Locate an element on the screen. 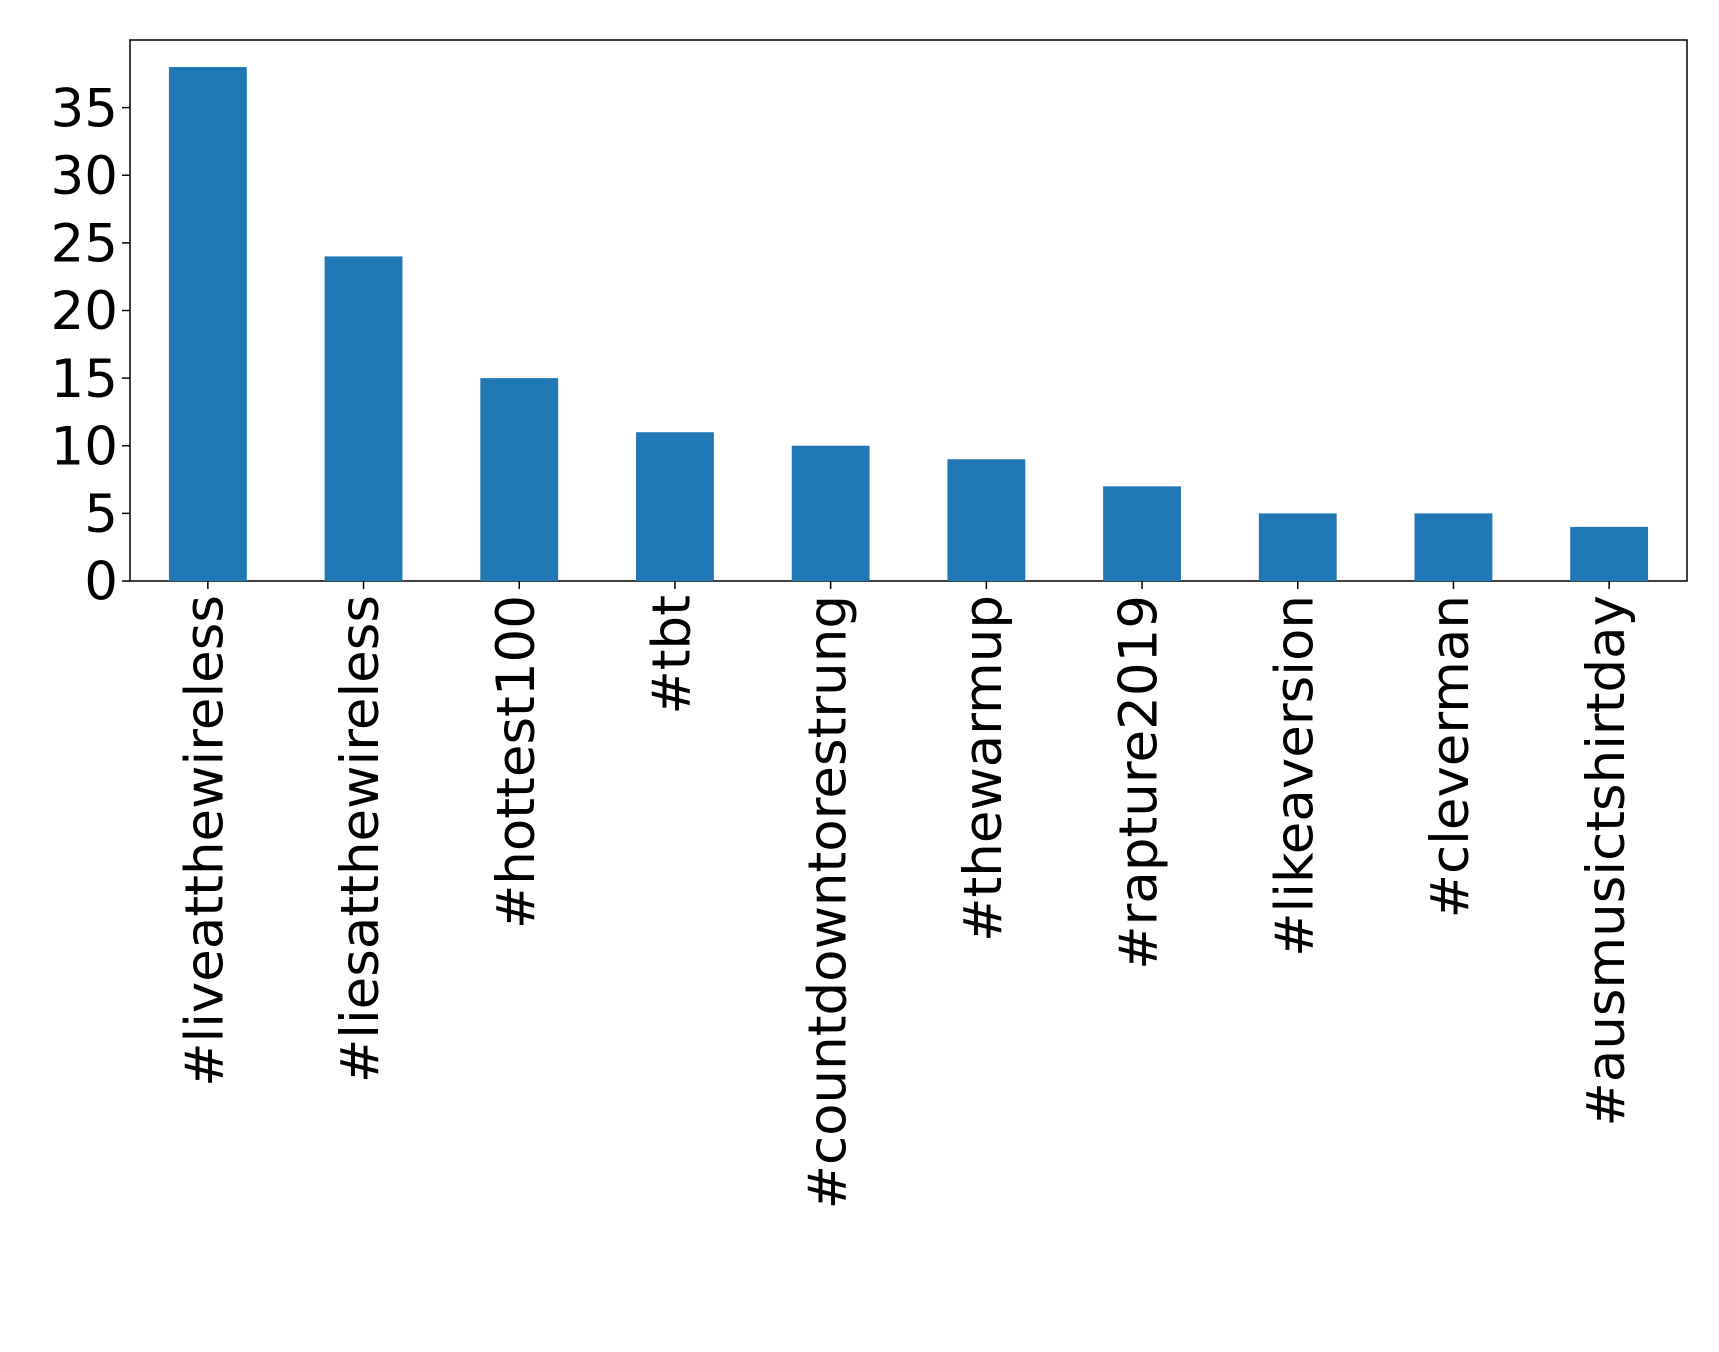 This screenshot has width=1719, height=1352. x-tick-label: #ausmusictshirtday is located at coordinates (1606, 861).